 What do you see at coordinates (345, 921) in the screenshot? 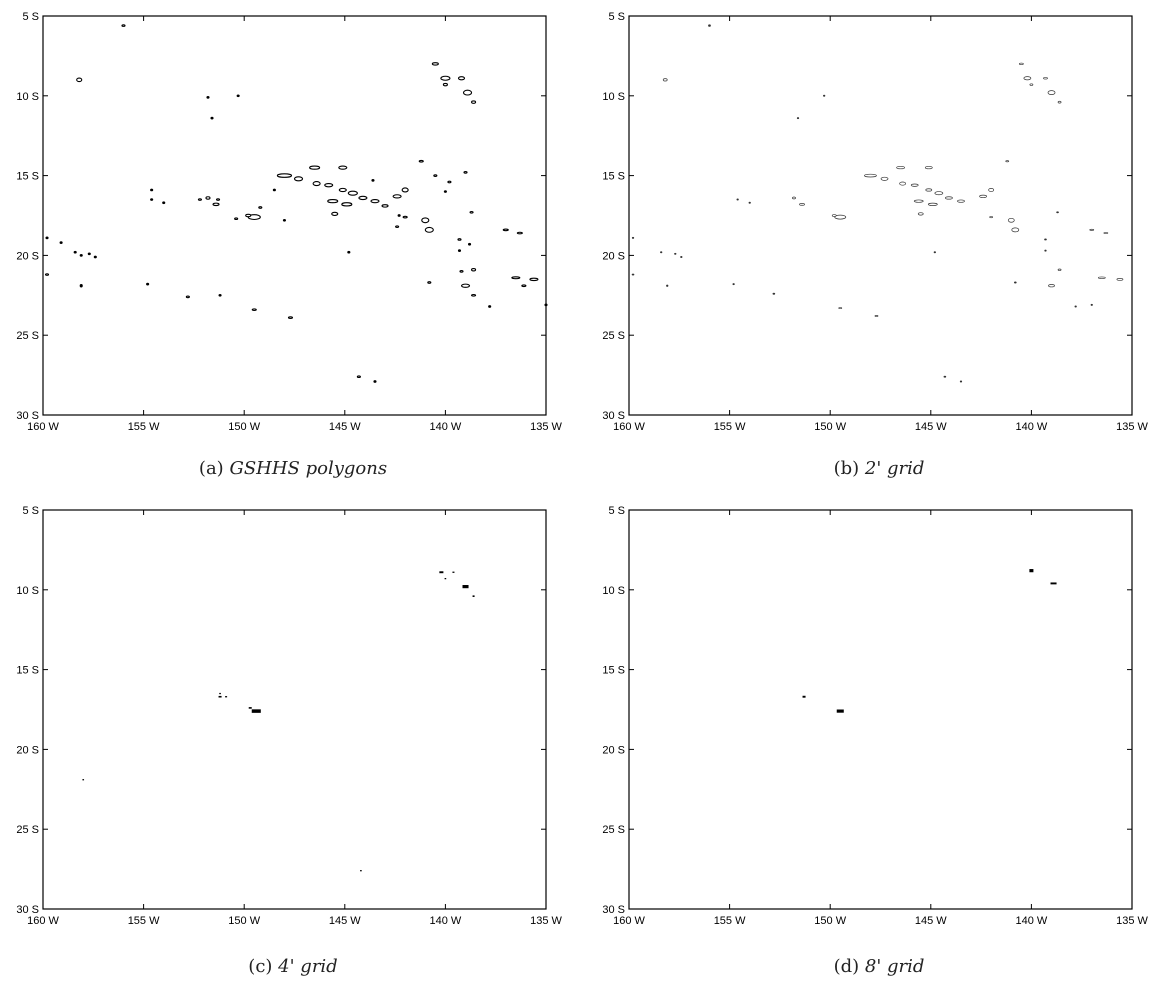
I see `x-tick-label: 145 W` at bounding box center [345, 921].